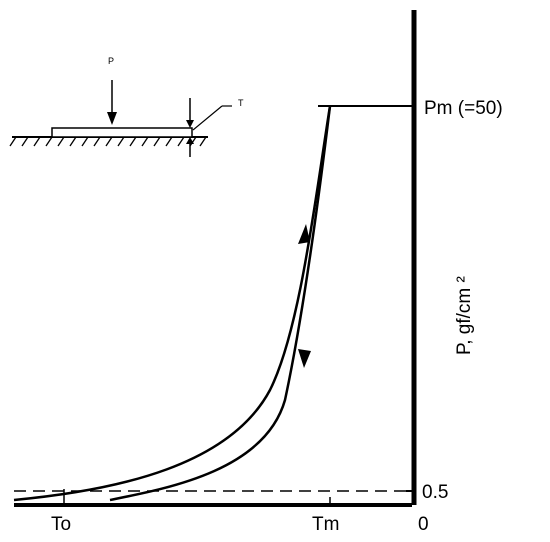 This screenshot has height=542, width=550. Describe the element at coordinates (122, 132) in the screenshot. I see `inset-specimen` at that location.